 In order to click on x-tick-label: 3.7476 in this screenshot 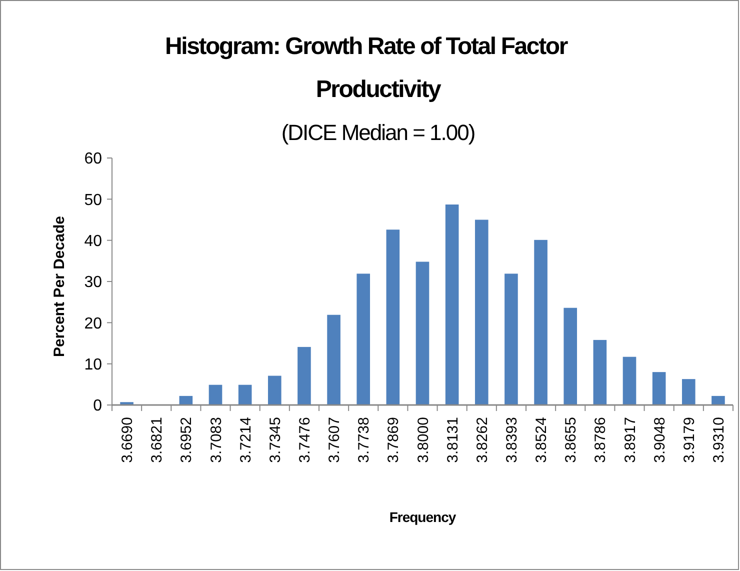, I will do `click(305, 440)`.